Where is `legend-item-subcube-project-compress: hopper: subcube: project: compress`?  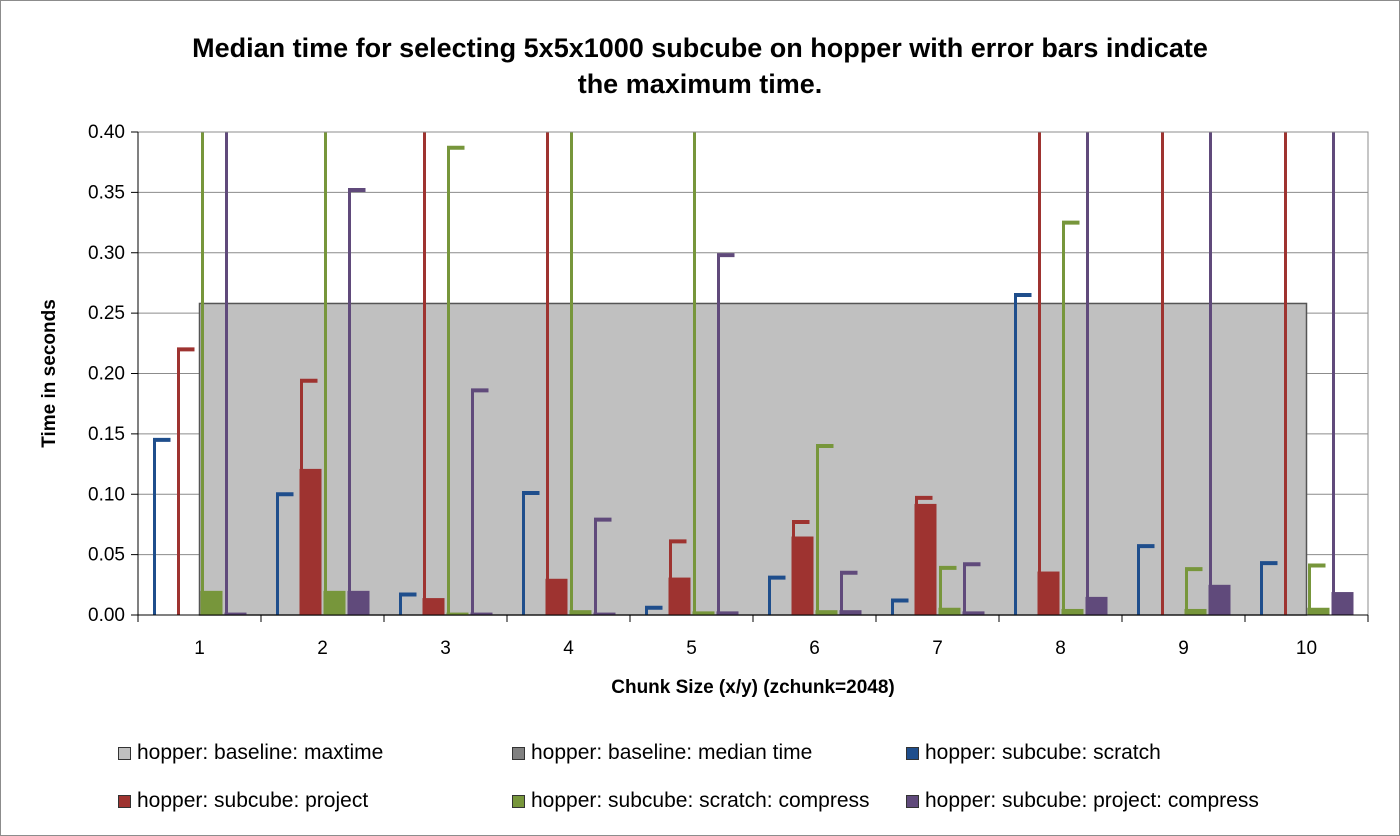 legend-item-subcube-project-compress: hopper: subcube: project: compress is located at coordinates (1082, 801).